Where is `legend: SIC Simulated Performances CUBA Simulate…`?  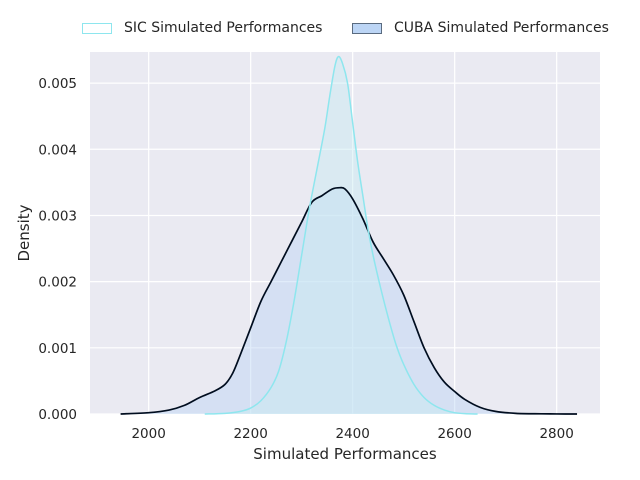 legend: SIC Simulated Performances CUBA Simulate… is located at coordinates (320, 30).